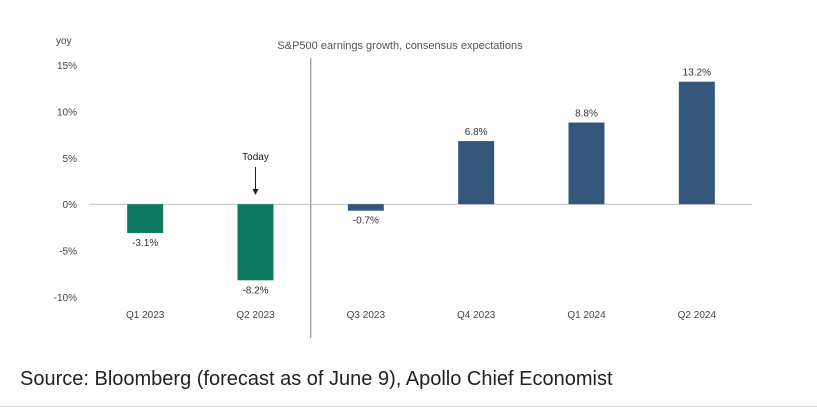 The width and height of the screenshot is (817, 409). I want to click on y-tick-label: 5%, so click(70, 159).